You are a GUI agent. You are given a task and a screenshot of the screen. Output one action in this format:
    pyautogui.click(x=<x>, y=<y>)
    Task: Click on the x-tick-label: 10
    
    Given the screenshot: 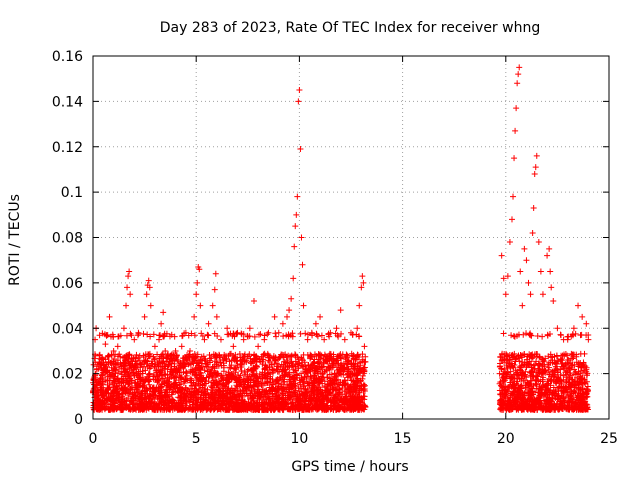 What is the action you would take?
    pyautogui.click(x=299, y=439)
    